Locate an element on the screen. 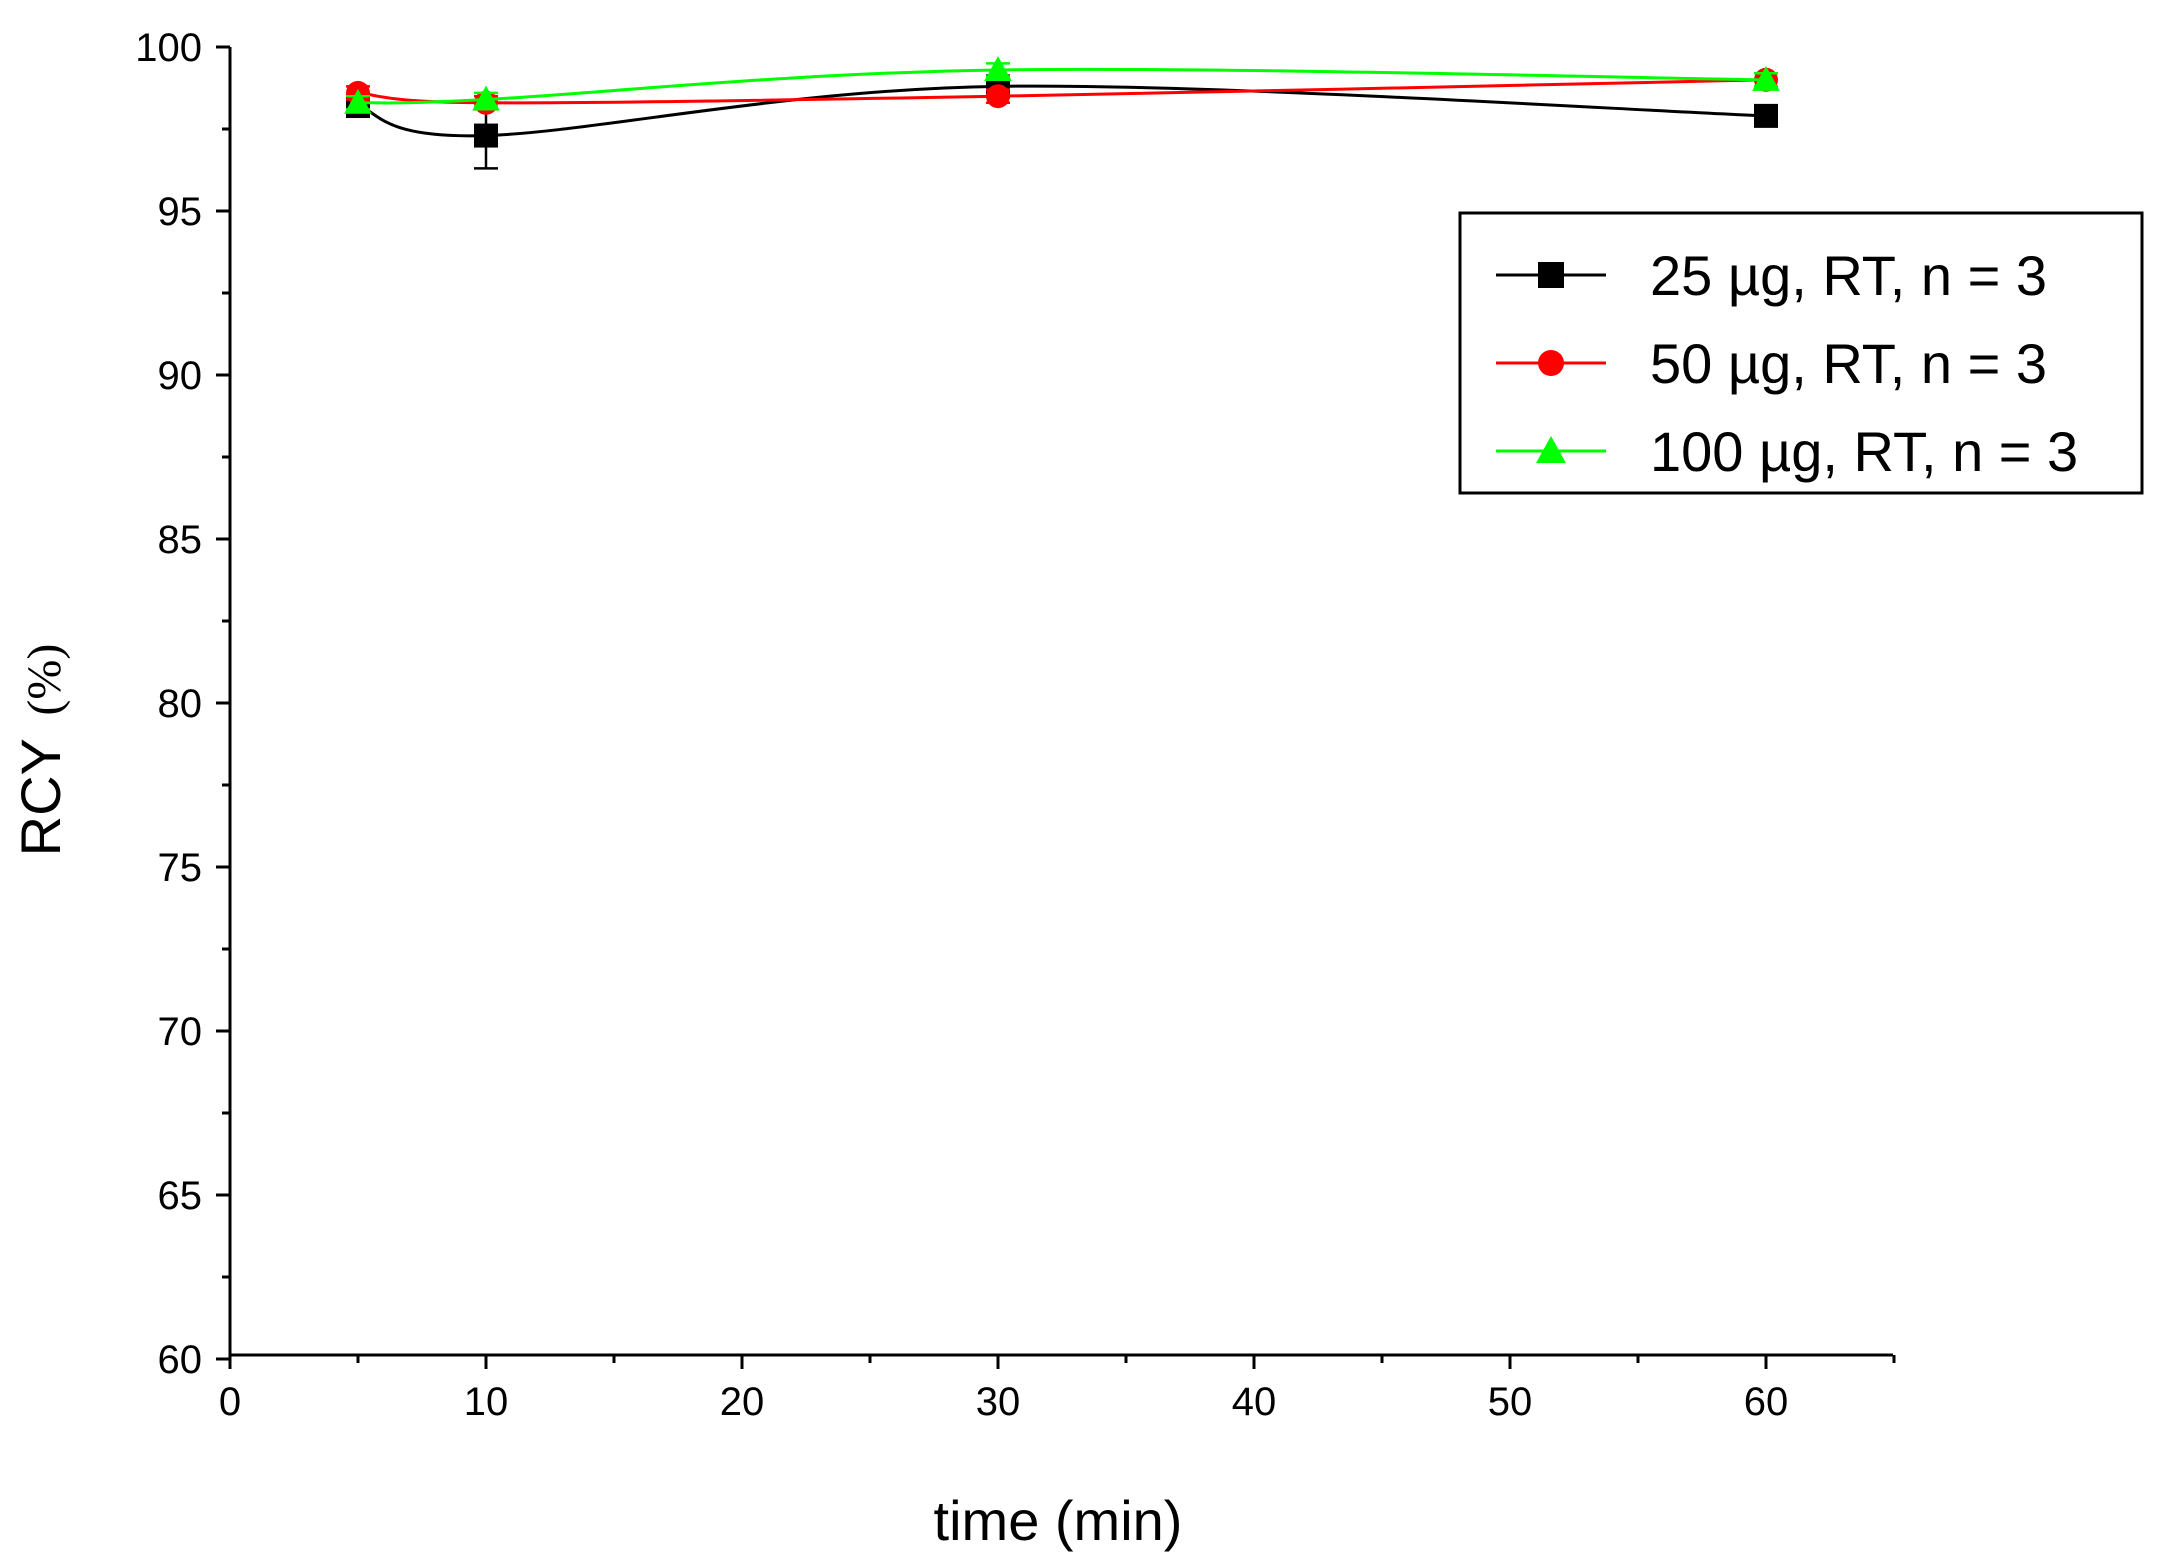 The image size is (2160, 1568). y-tick-label: 85 is located at coordinates (180, 540).